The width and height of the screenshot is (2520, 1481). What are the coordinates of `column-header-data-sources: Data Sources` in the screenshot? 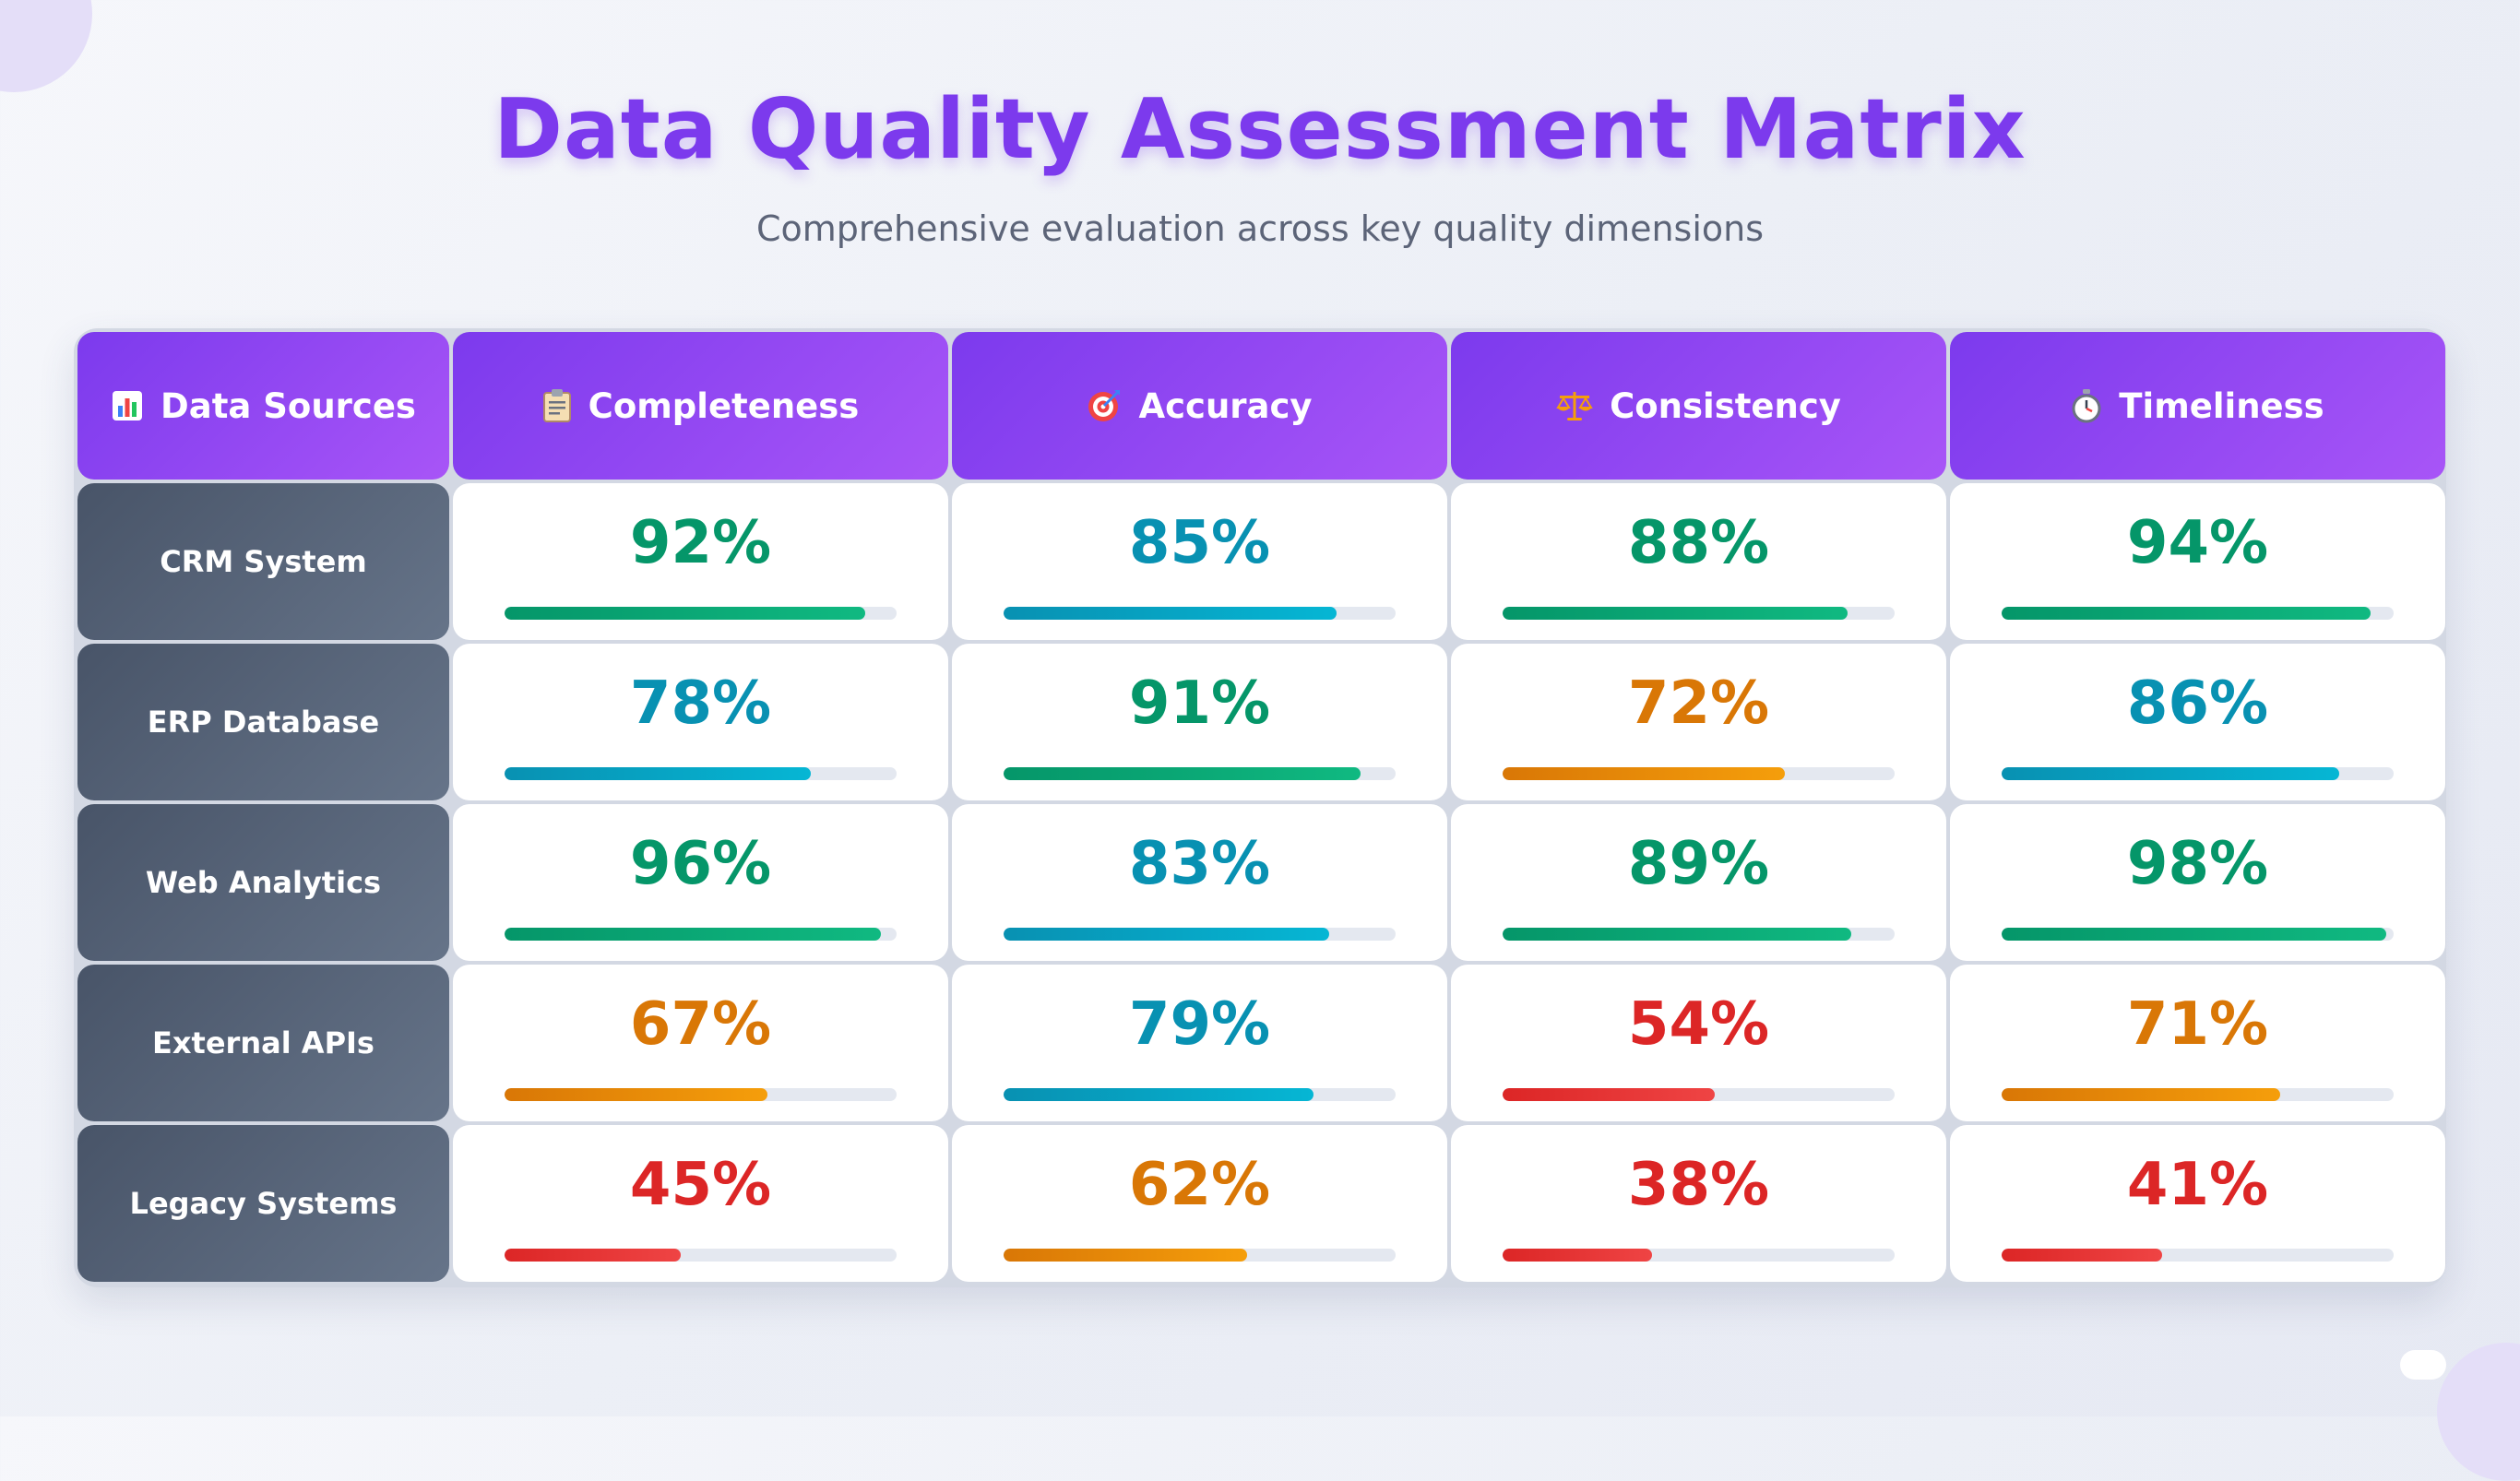 It's located at (263, 406).